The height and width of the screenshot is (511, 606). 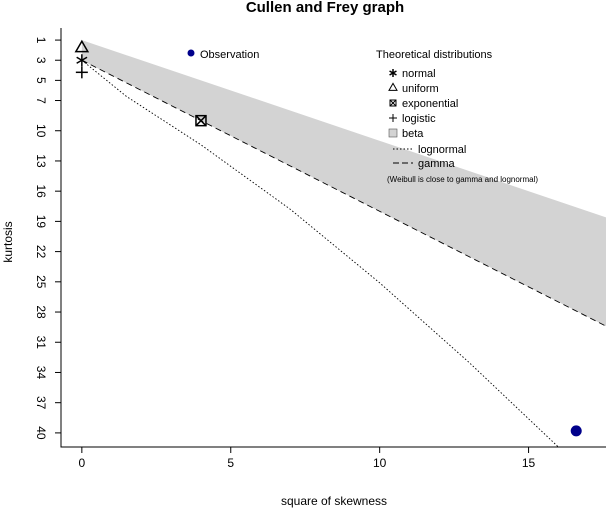 What do you see at coordinates (230, 463) in the screenshot?
I see `x-tick-label: 5` at bounding box center [230, 463].